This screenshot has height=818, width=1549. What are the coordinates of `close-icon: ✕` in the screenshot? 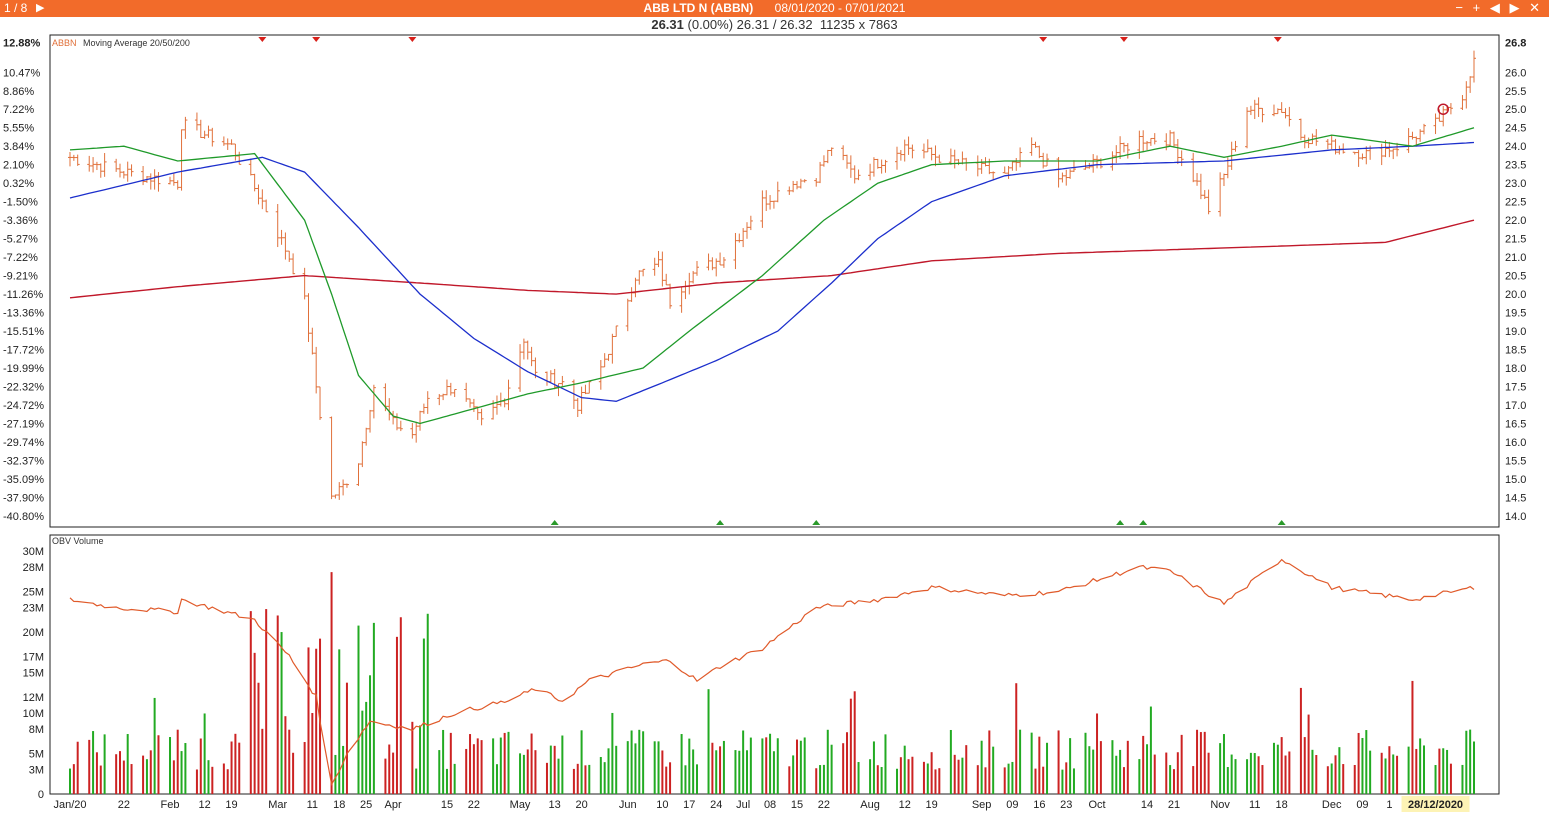 It's located at (1536, 7).